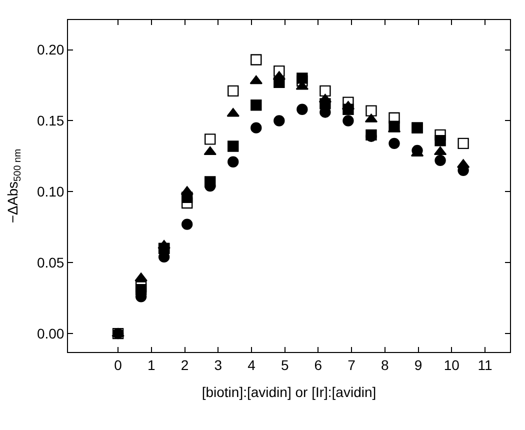  What do you see at coordinates (50, 50) in the screenshot?
I see `y-tick-label: 0.20` at bounding box center [50, 50].